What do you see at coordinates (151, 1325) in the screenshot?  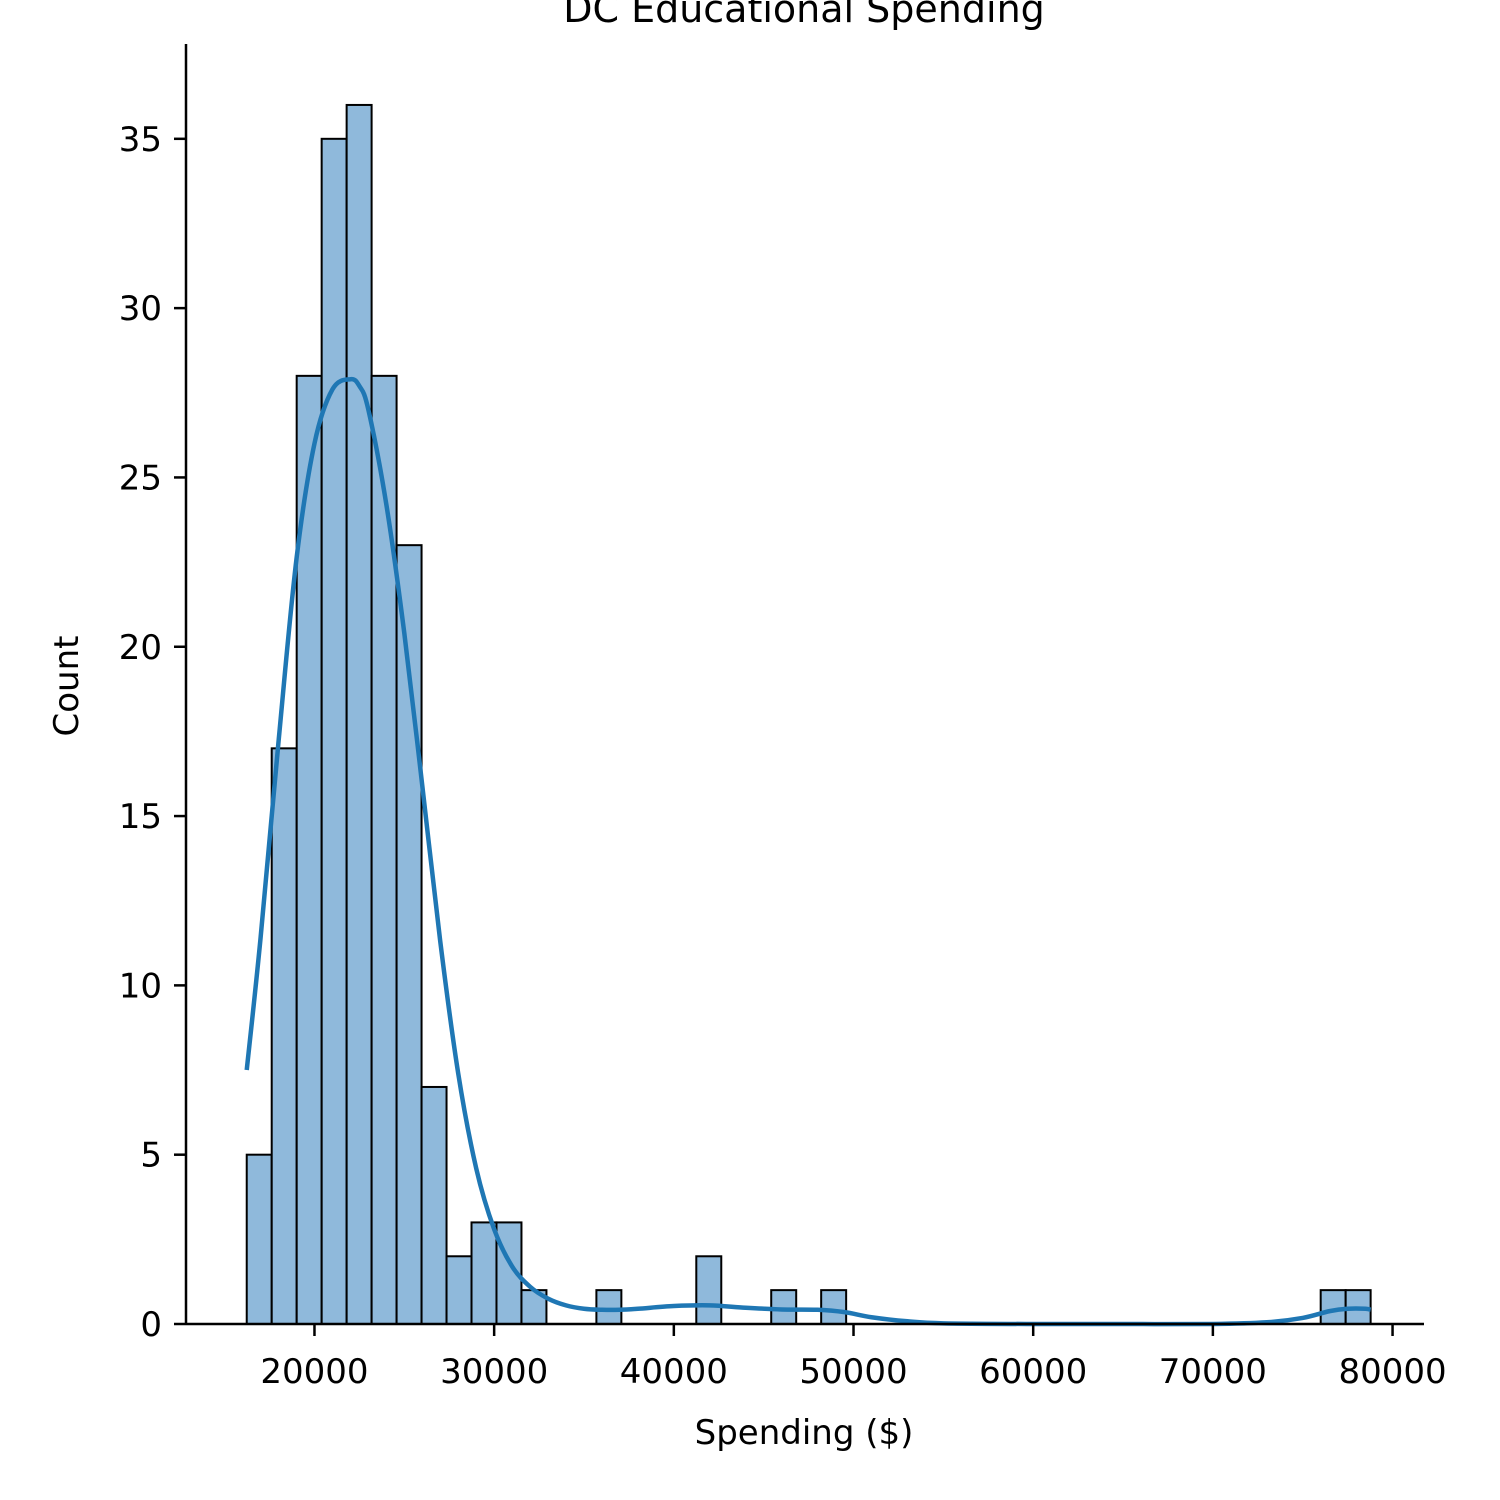 I see `y-tick-label: 0` at bounding box center [151, 1325].